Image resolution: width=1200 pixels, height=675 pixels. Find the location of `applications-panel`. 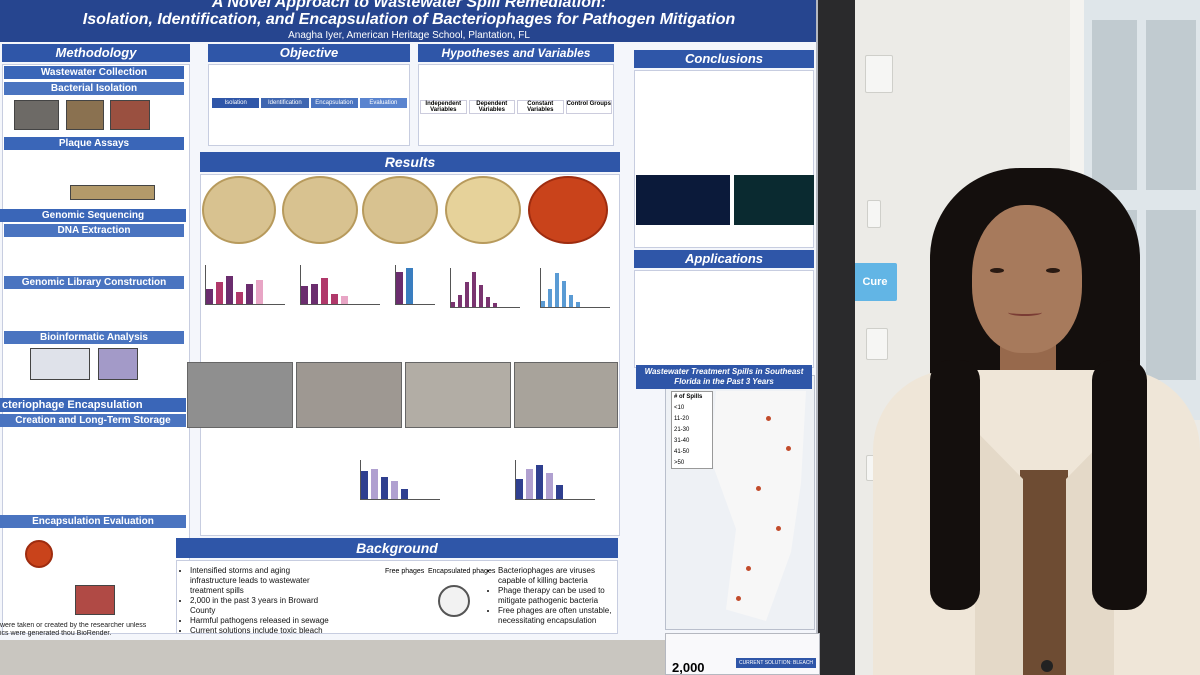

applications-panel is located at coordinates (724, 319).